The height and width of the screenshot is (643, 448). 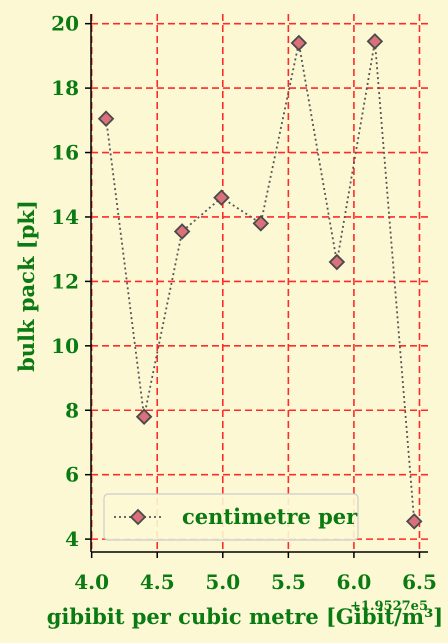 I want to click on y-tick-label: 4, so click(x=72, y=539).